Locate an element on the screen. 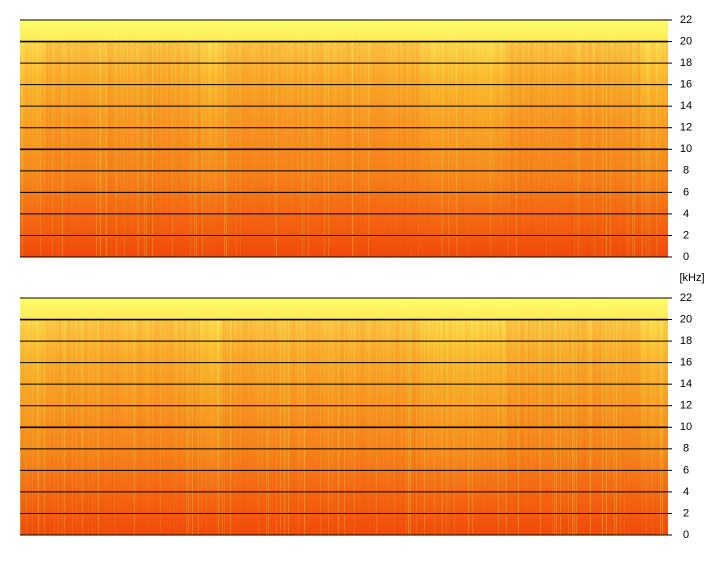 The image size is (716, 561). y-axis-label: [kHz] is located at coordinates (691, 278).